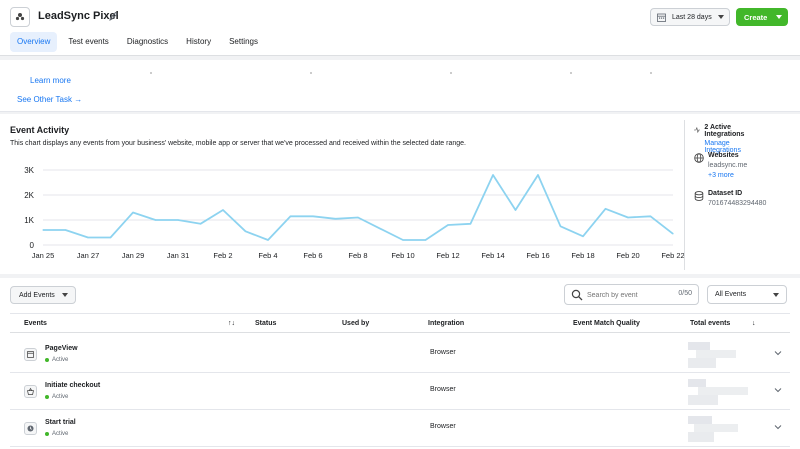 This screenshot has height=449, width=800. Describe the element at coordinates (40, 130) in the screenshot. I see `event-activity-title: Event Activity` at that location.